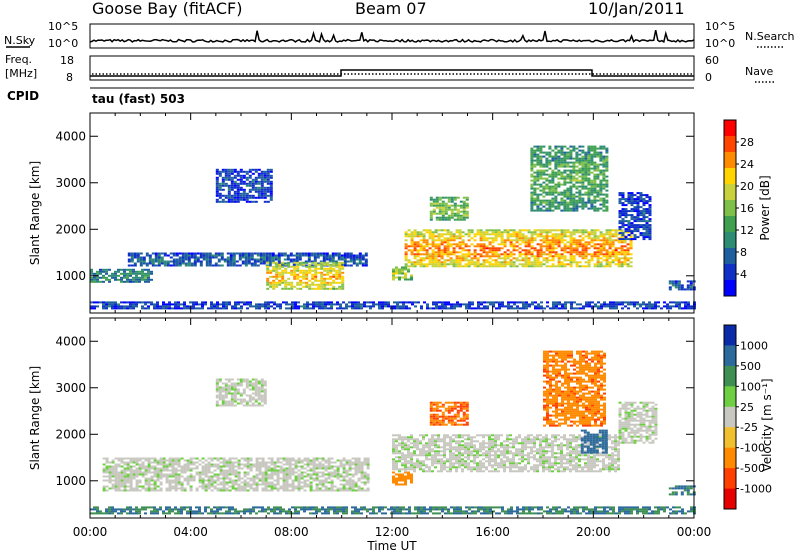 This screenshot has width=800, height=554. What do you see at coordinates (593, 532) in the screenshot?
I see `x-tick-label: 20:00` at bounding box center [593, 532].